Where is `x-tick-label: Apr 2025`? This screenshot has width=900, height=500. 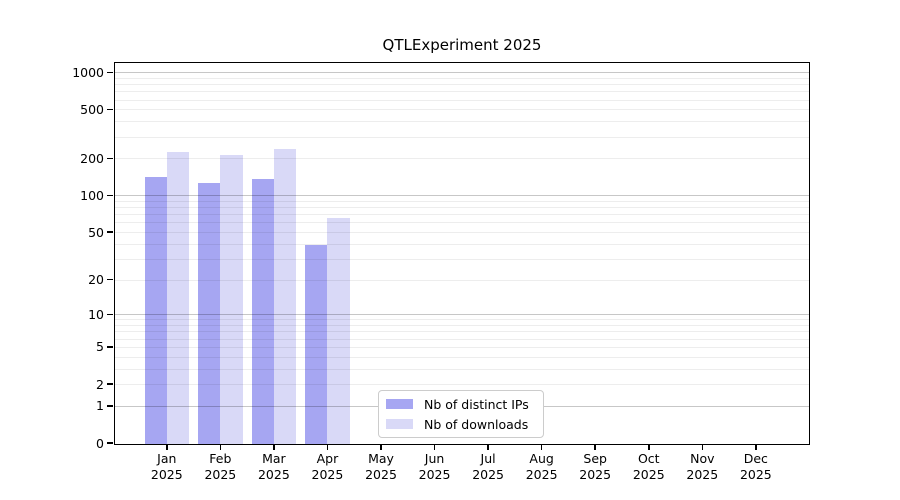
x-tick-label: Apr 2025 is located at coordinates (327, 466).